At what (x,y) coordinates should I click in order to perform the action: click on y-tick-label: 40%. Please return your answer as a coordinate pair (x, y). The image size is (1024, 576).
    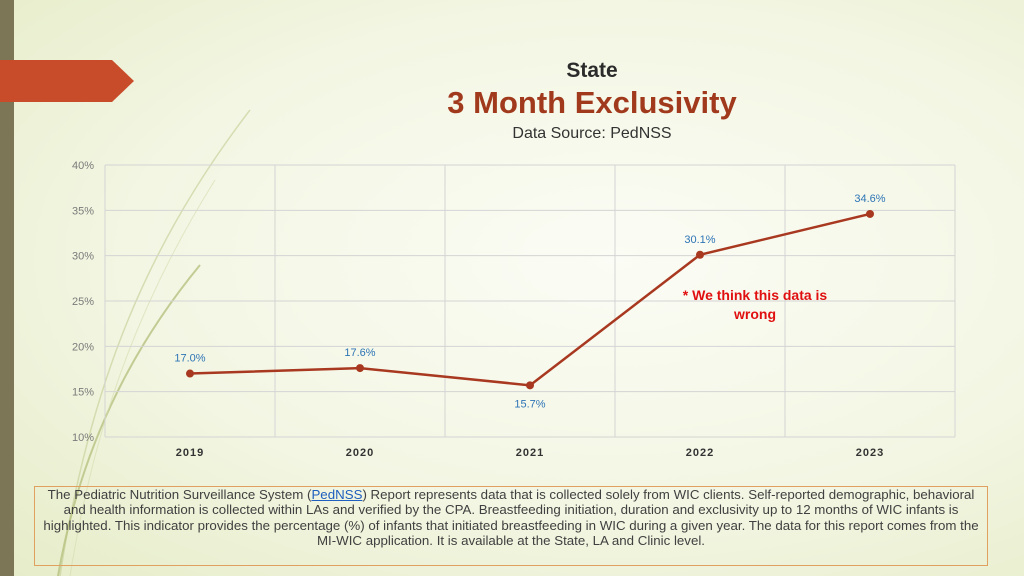
    Looking at the image, I should click on (83, 166).